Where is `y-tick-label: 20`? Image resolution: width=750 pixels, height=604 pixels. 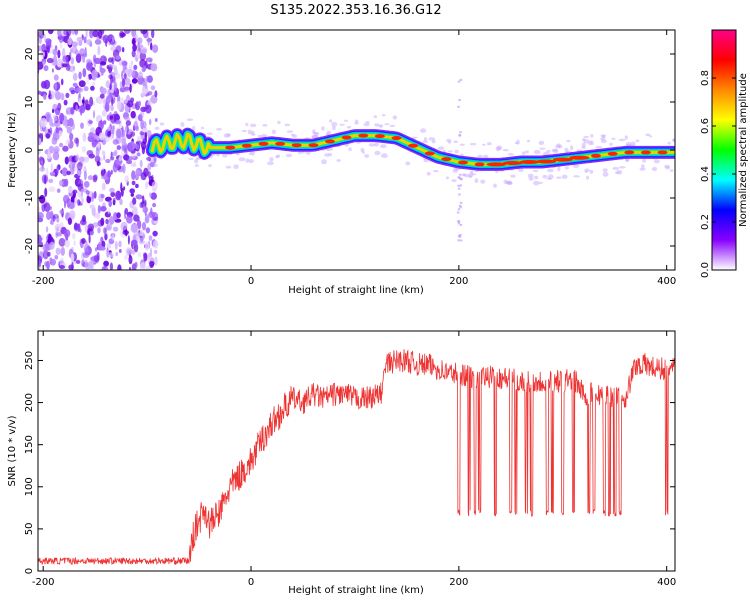 y-tick-label: 20 is located at coordinates (29, 54).